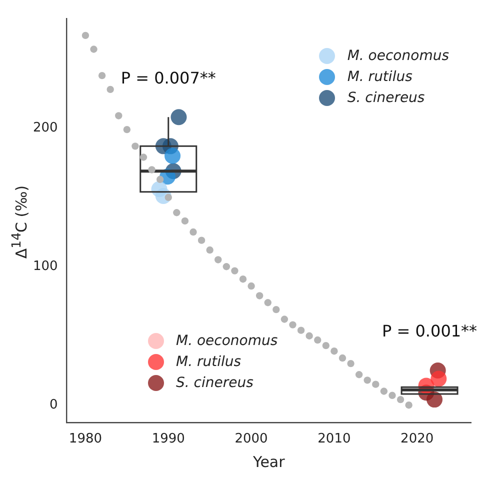  I want to click on y-tick-label: 0, so click(54, 404).